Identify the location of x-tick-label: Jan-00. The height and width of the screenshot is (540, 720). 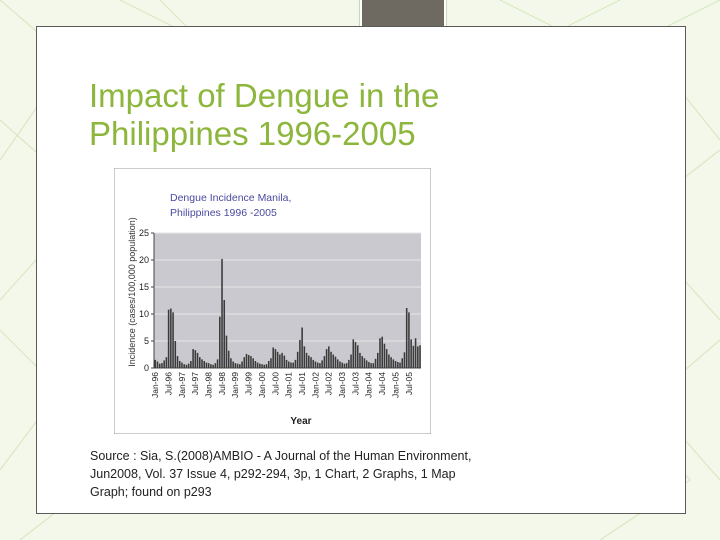
(262, 385).